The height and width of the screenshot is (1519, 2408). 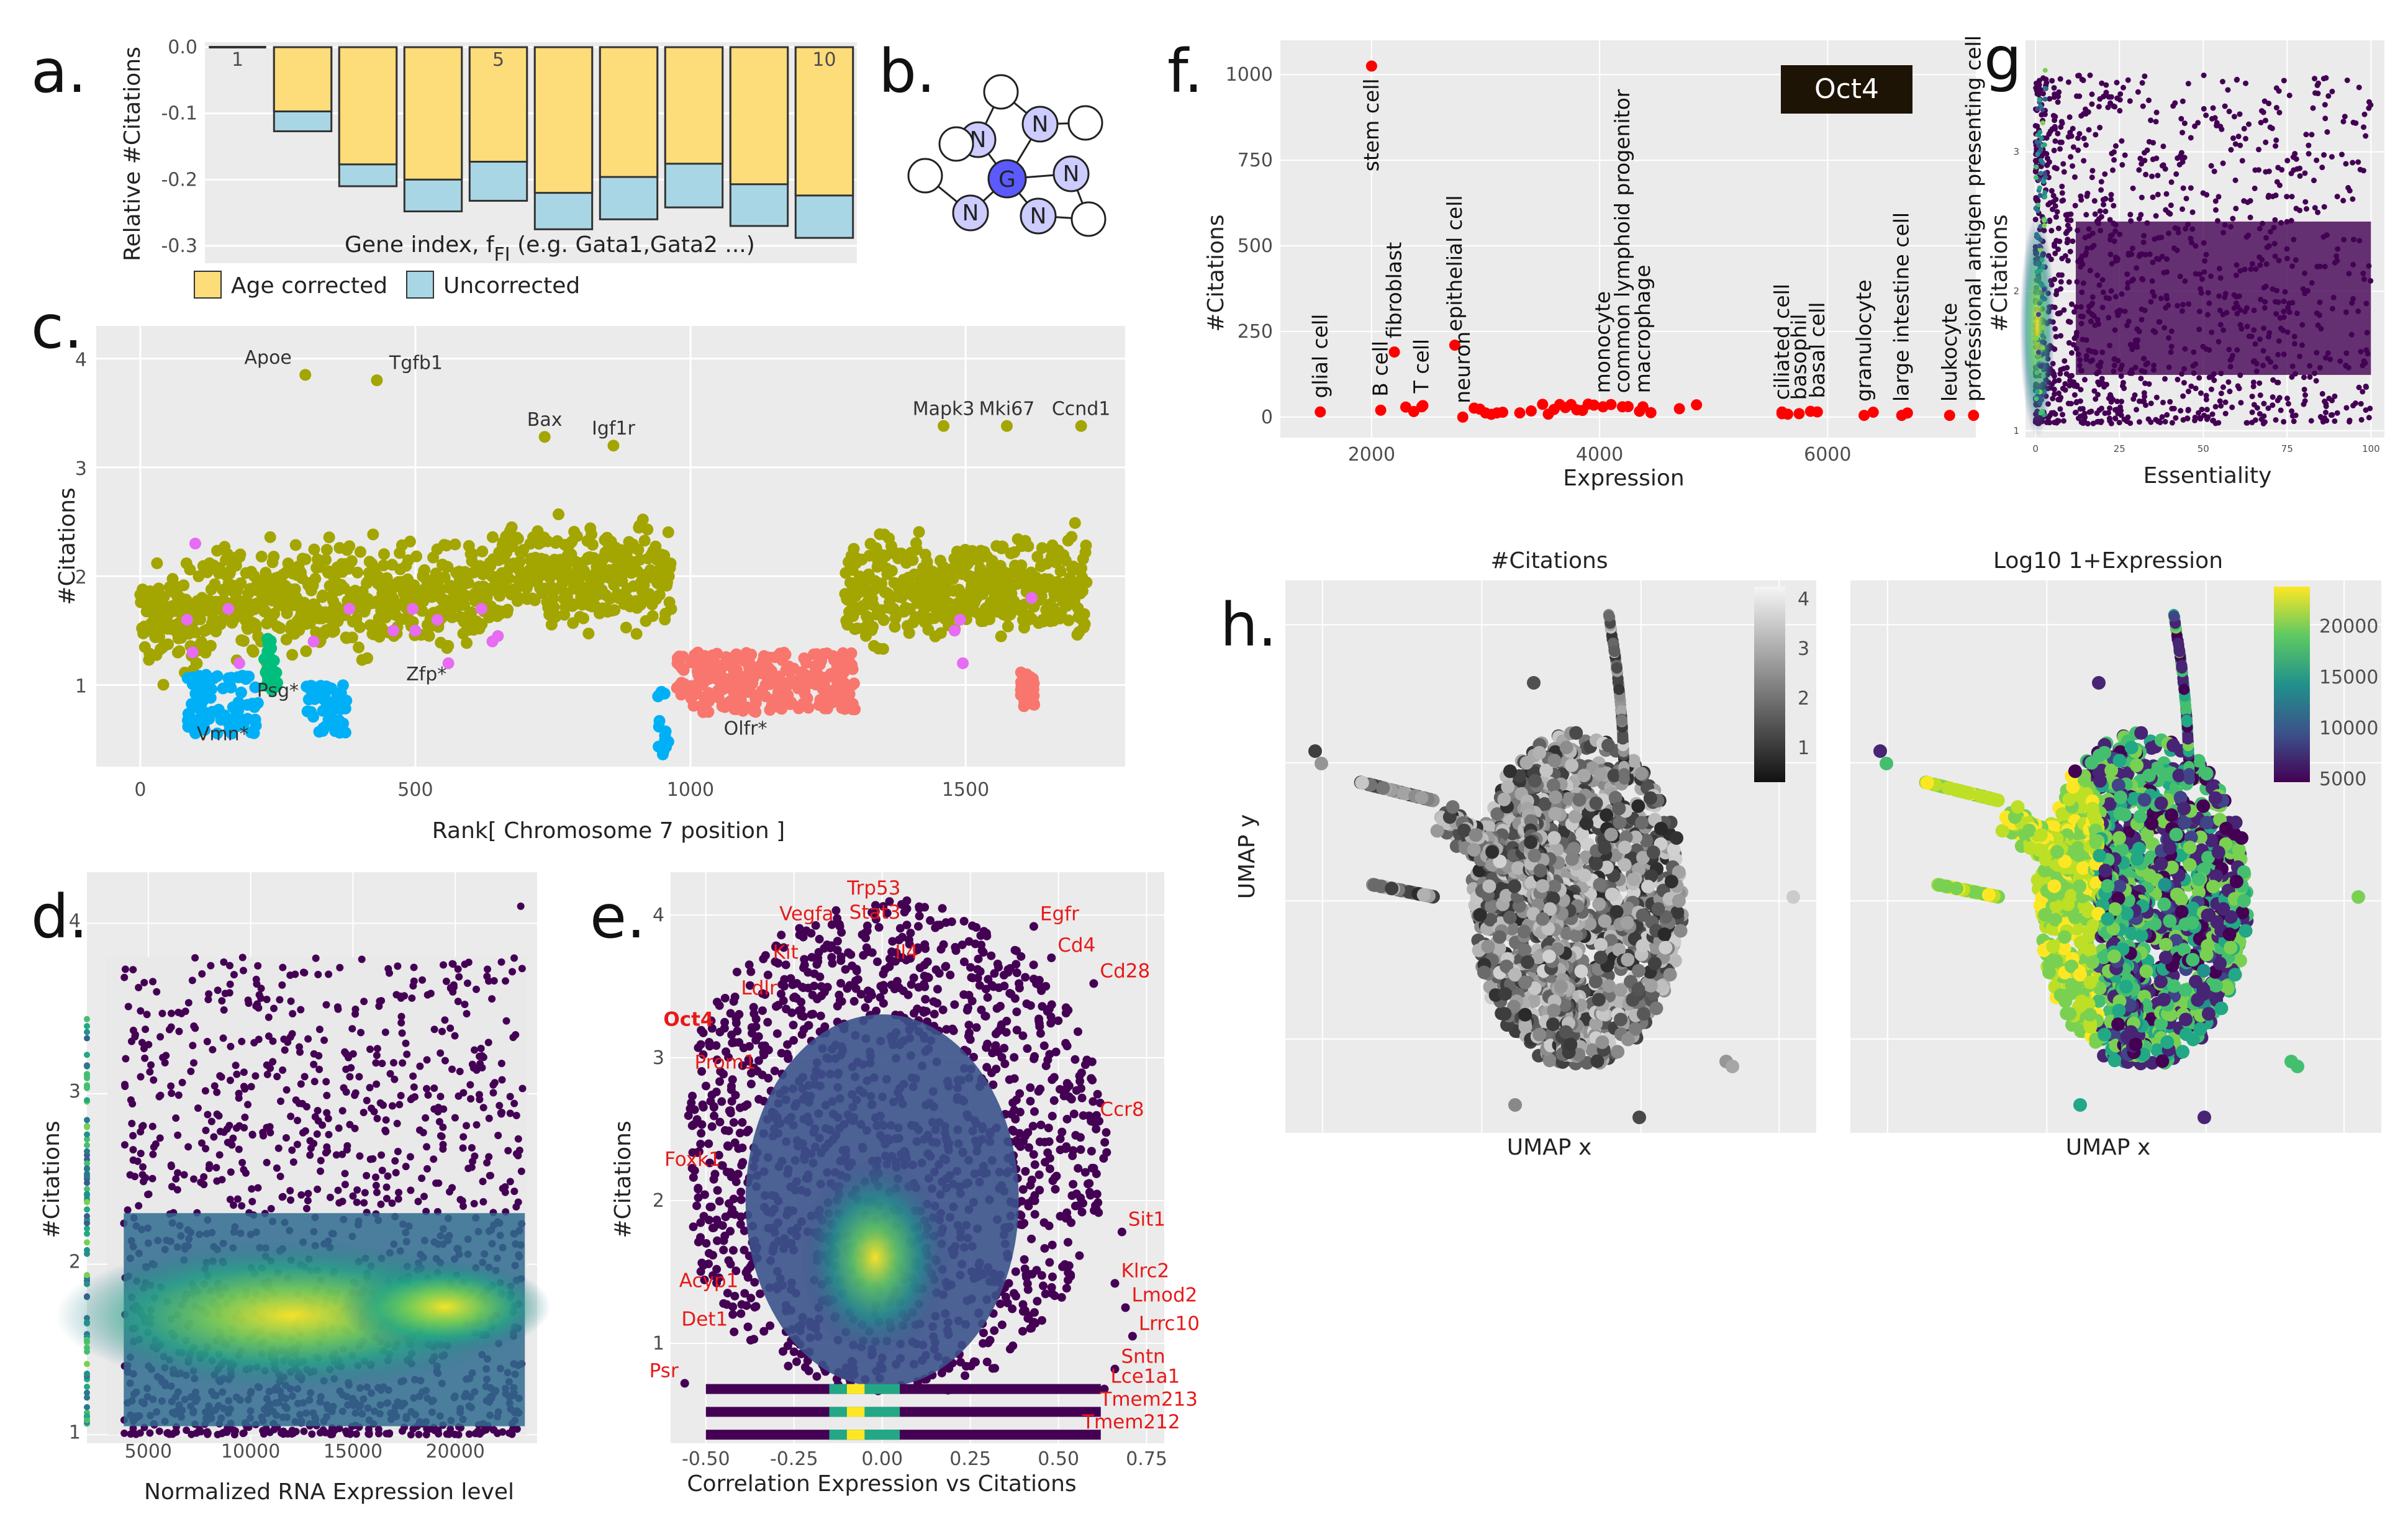 What do you see at coordinates (532, 142) in the screenshot?
I see `panel-a-bars` at bounding box center [532, 142].